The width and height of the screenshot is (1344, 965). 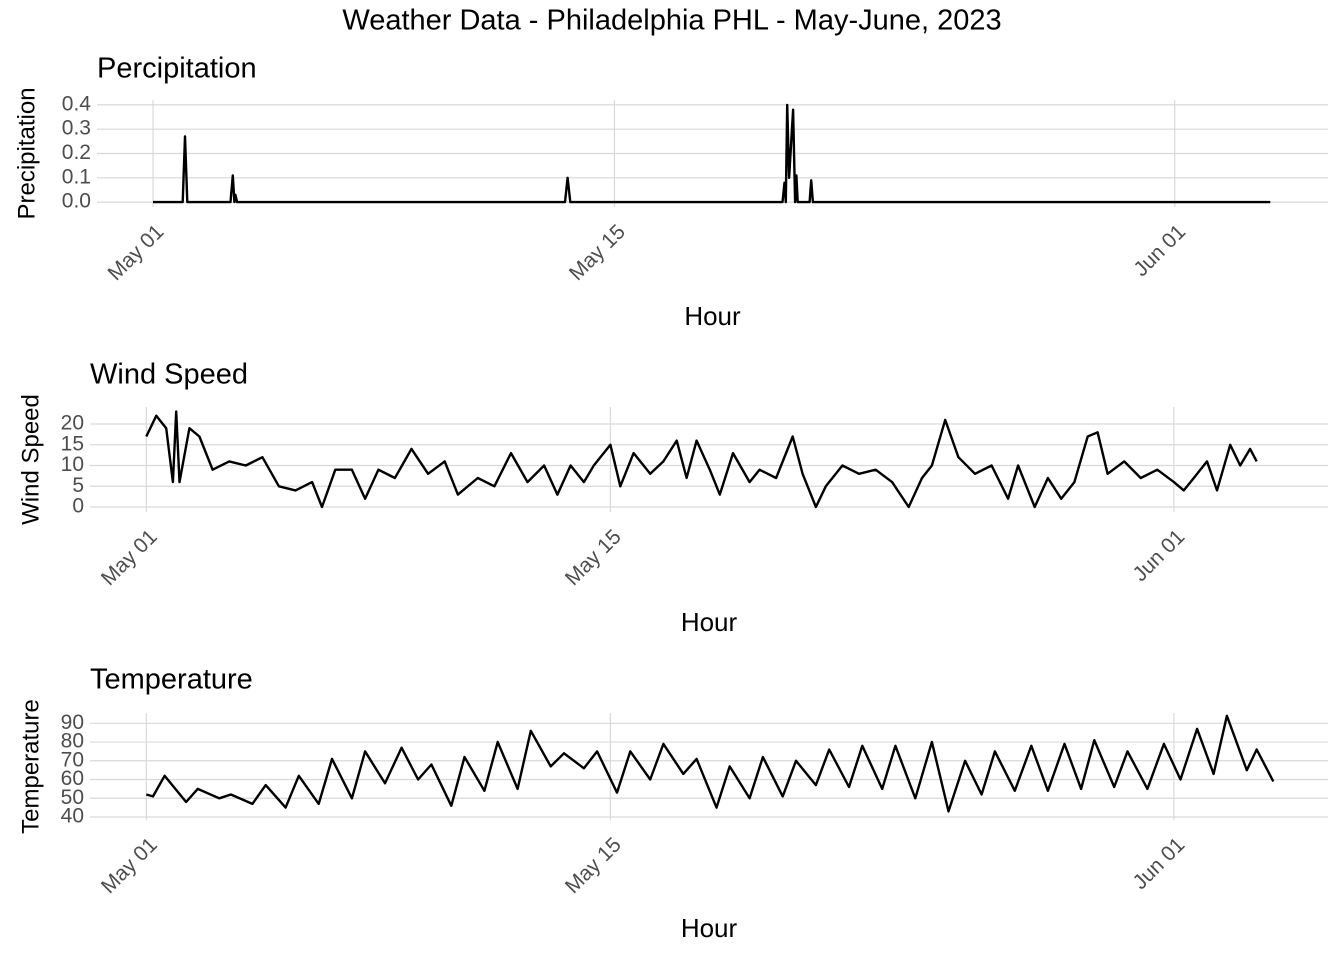 I want to click on y-tick-label: 0, so click(x=78, y=506).